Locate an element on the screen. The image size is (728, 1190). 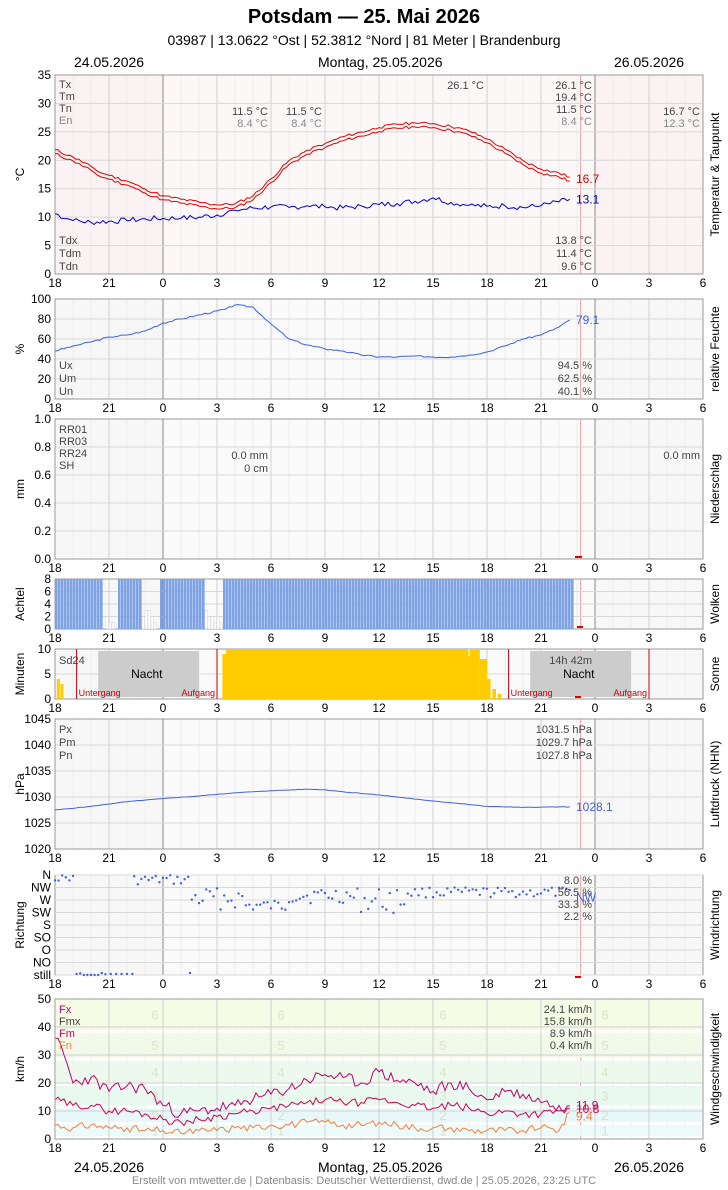
legend-RR03: RR03 is located at coordinates (73, 442).